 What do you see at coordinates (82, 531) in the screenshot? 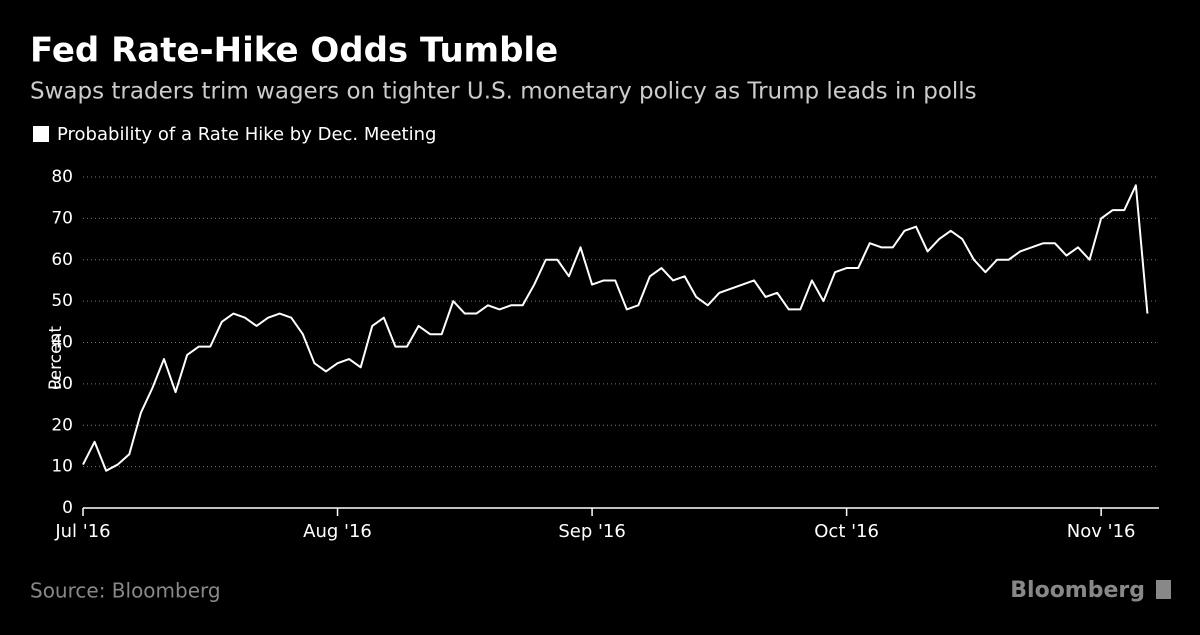
I see `x-tick-label: Jul '16` at bounding box center [82, 531].